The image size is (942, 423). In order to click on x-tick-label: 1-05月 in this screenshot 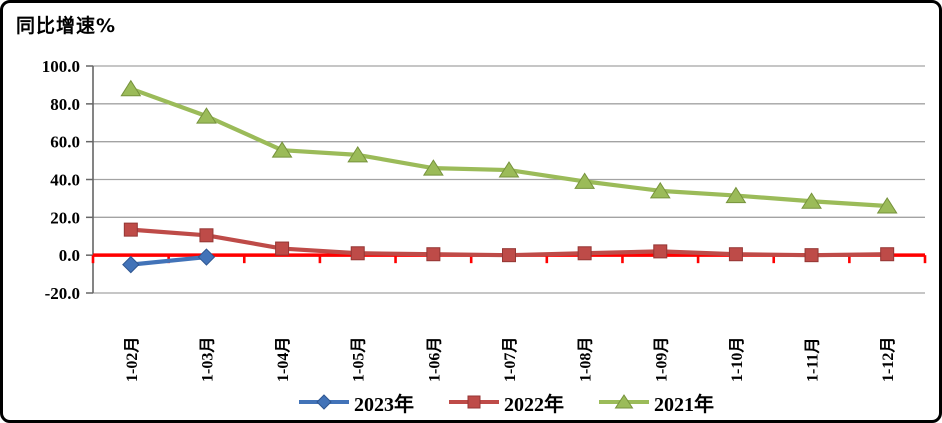, I will do `click(359, 359)`.